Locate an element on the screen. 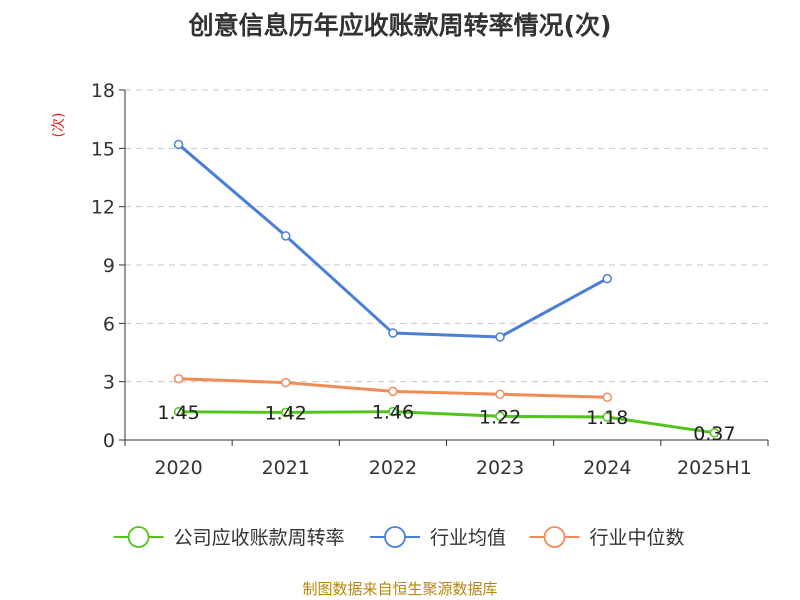 This screenshot has width=800, height=600. legend: 公司应收账款周转率 行业均值 行业中位数 is located at coordinates (399, 537).